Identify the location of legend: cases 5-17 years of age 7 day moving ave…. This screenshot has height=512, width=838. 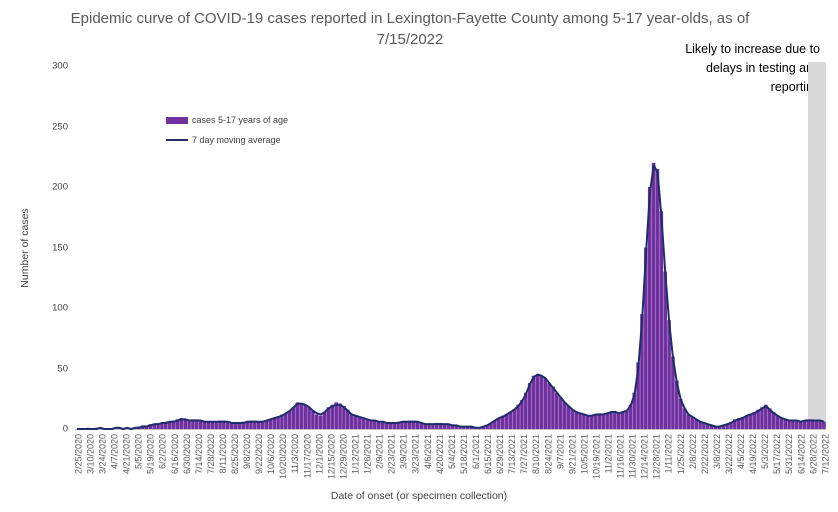
(227, 130).